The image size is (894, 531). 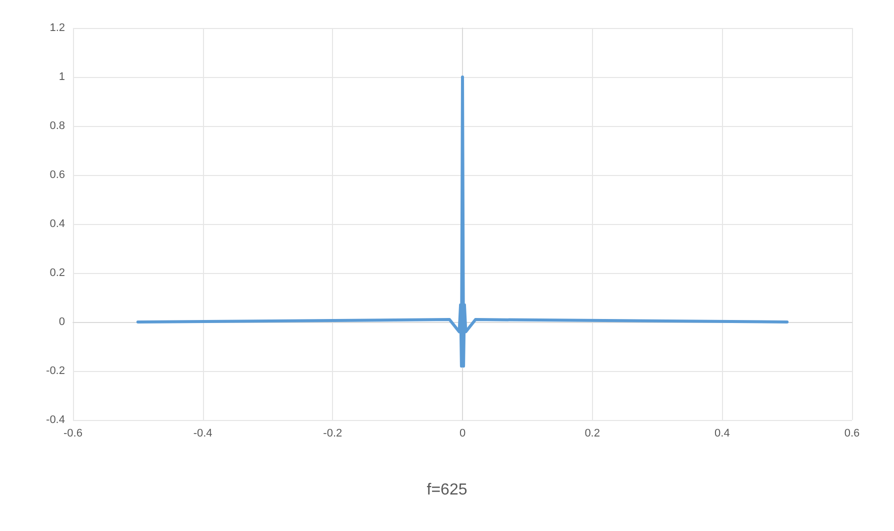 What do you see at coordinates (61, 322) in the screenshot?
I see `y-tick-label: 0` at bounding box center [61, 322].